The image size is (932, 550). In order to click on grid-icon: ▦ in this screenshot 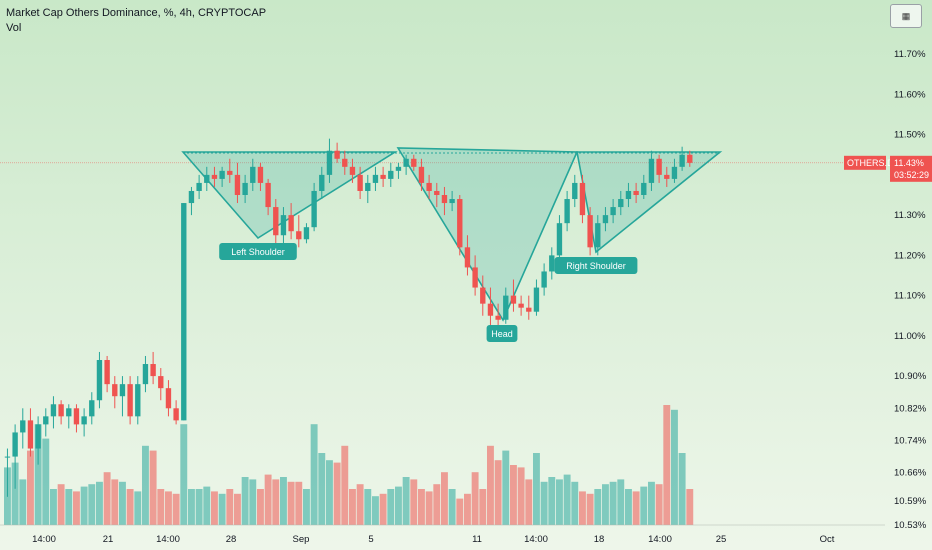, I will do `click(906, 16)`.